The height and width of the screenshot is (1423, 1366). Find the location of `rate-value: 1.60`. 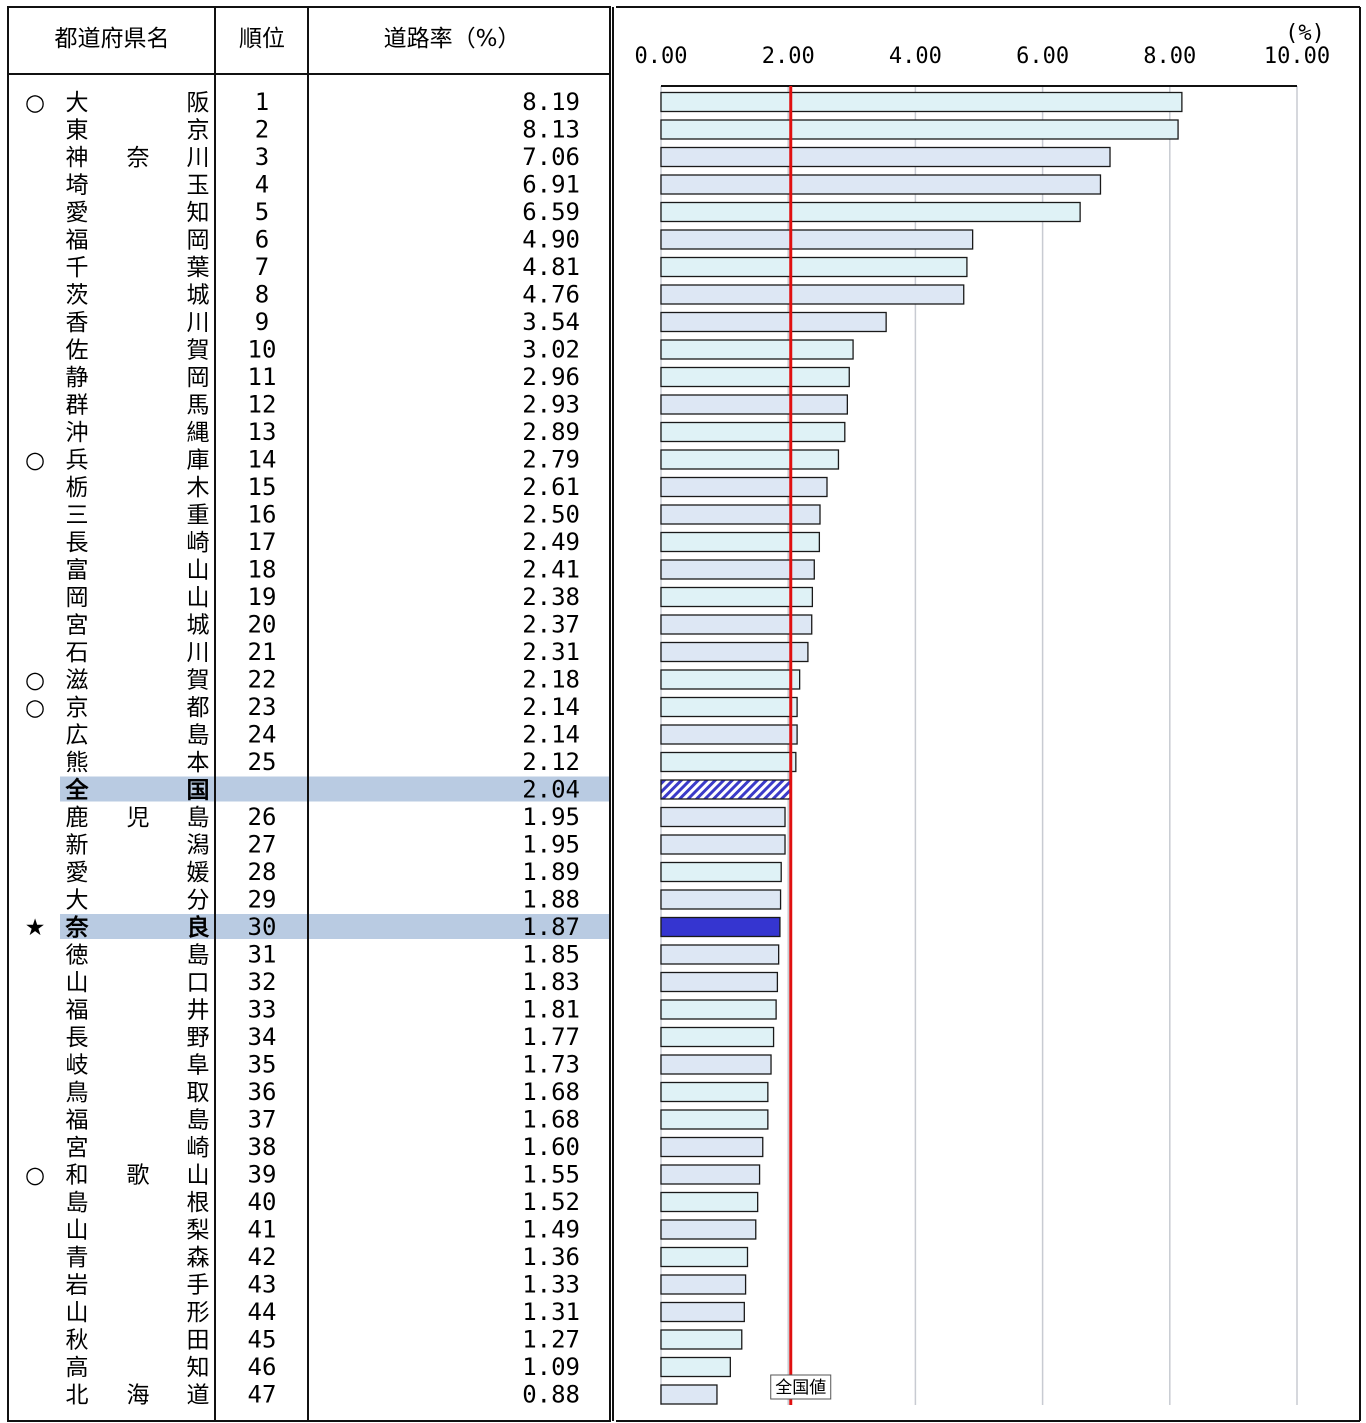

rate-value: 1.60 is located at coordinates (551, 1147).